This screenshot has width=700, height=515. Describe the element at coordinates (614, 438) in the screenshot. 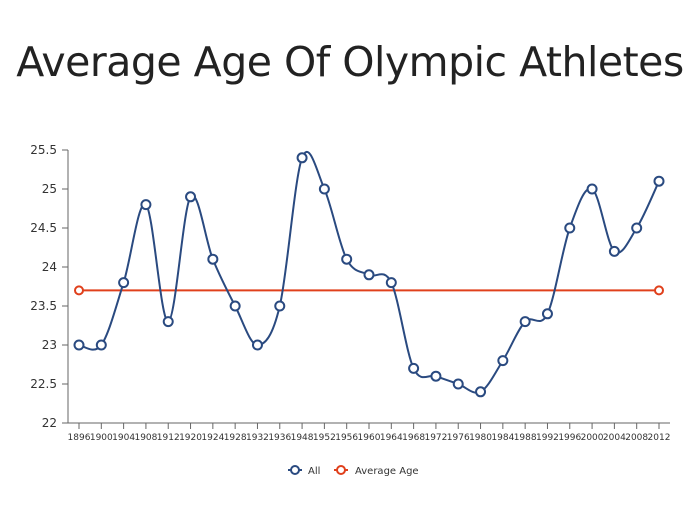

I see `x-tick-label: 2004` at that location.